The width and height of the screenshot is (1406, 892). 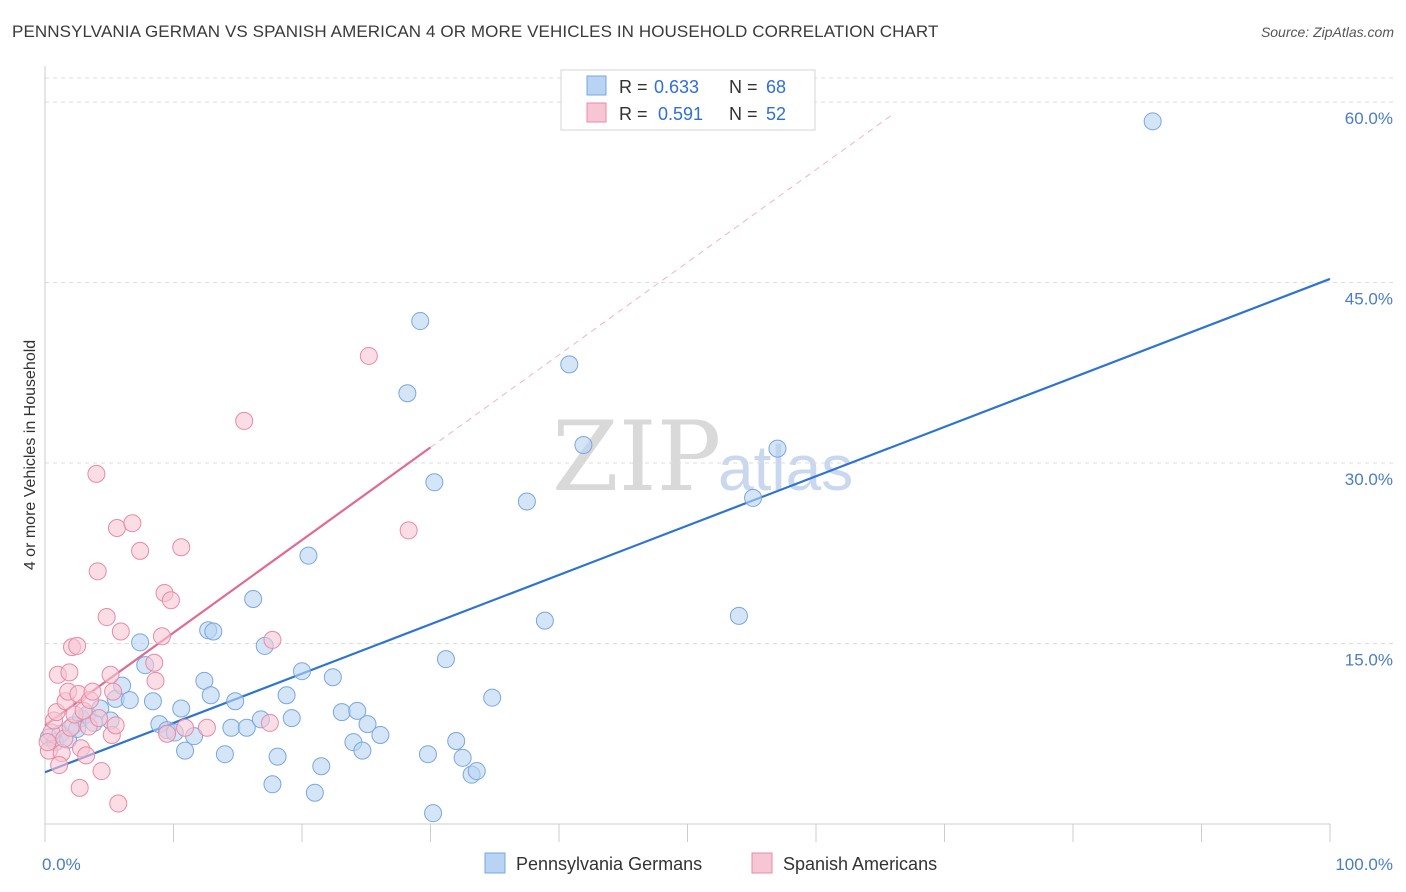 I want to click on y-tick-label-30: 30.0%, so click(x=1369, y=479).